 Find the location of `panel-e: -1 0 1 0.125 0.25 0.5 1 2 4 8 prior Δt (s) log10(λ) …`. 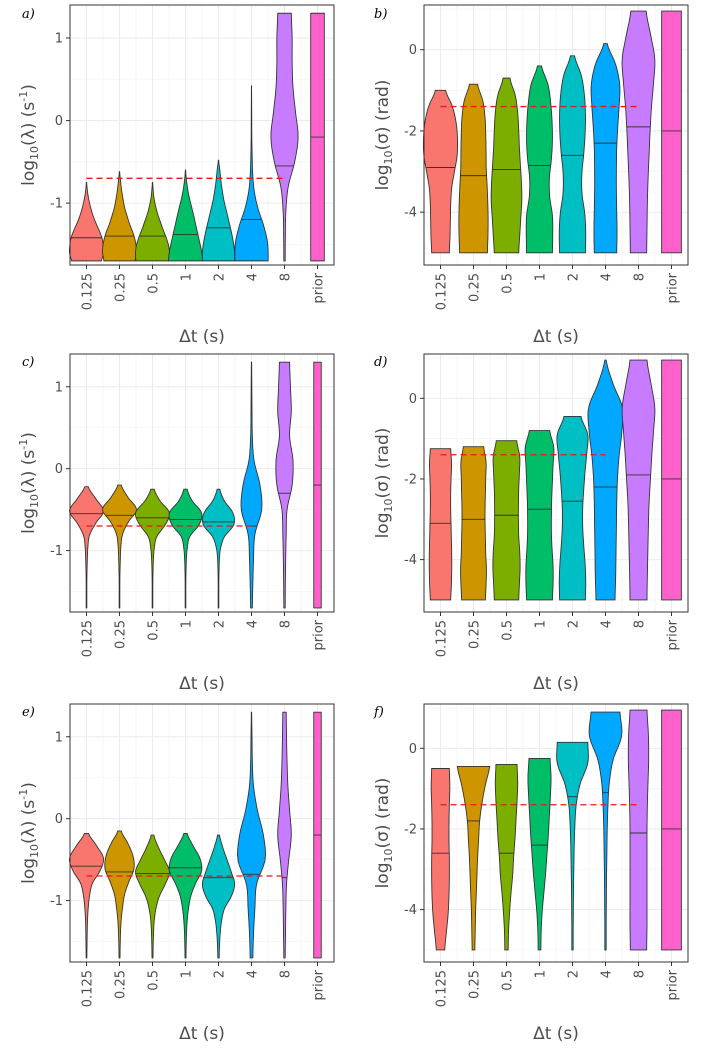

panel-e: -1 0 1 0.125 0.25 0.5 1 2 4 8 prior Δt (s) log10(λ) … is located at coordinates (176, 873).